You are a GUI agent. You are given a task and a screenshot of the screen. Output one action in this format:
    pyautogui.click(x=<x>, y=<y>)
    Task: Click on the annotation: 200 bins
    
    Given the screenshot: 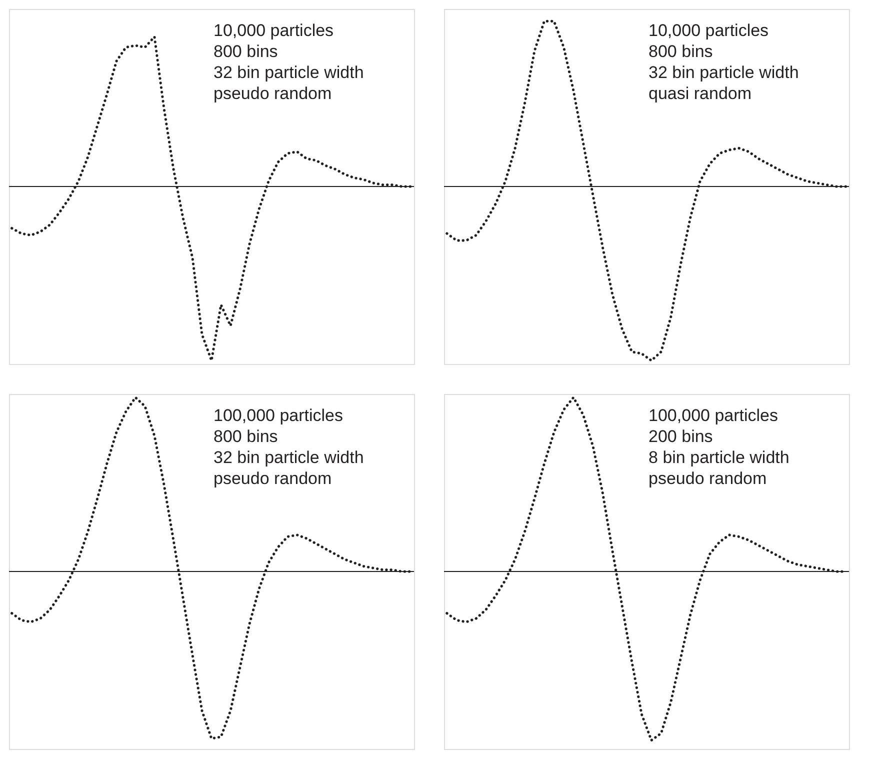 What is the action you would take?
    pyautogui.click(x=680, y=436)
    